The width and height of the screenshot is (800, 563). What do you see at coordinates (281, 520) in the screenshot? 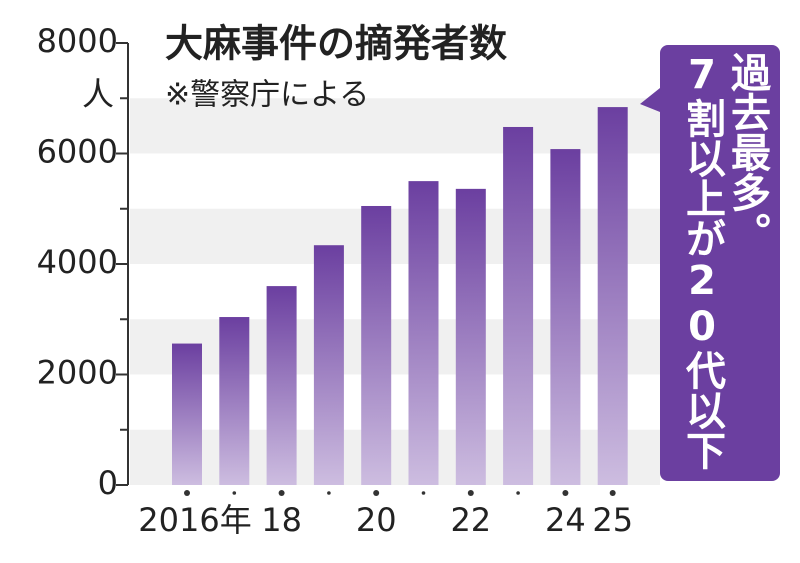
I see `x-tick-label: 18` at bounding box center [281, 520].